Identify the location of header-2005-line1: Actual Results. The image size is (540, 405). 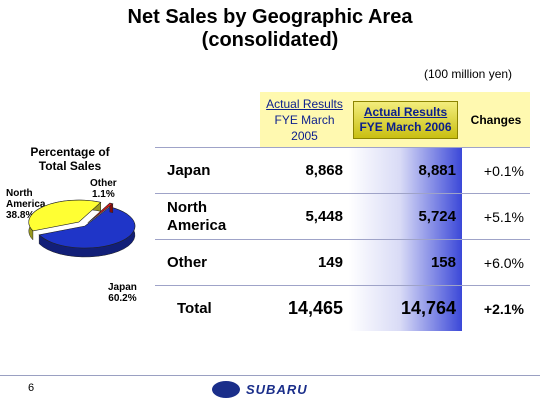
(304, 103).